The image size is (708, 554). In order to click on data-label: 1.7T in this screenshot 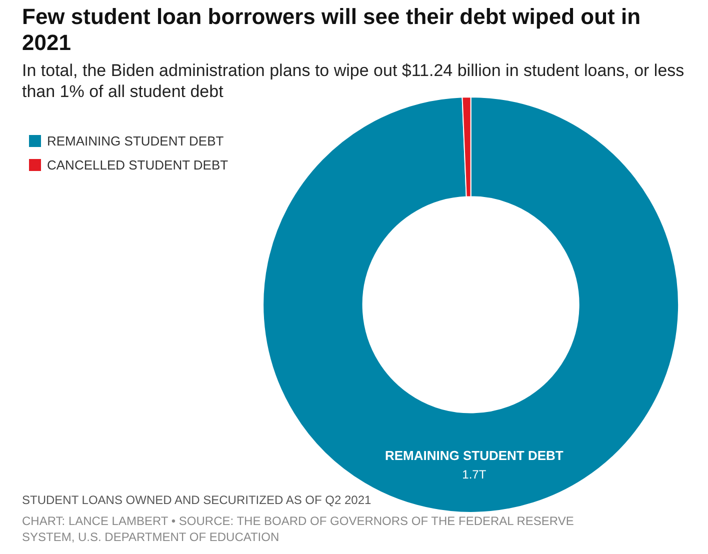, I will do `click(474, 475)`.